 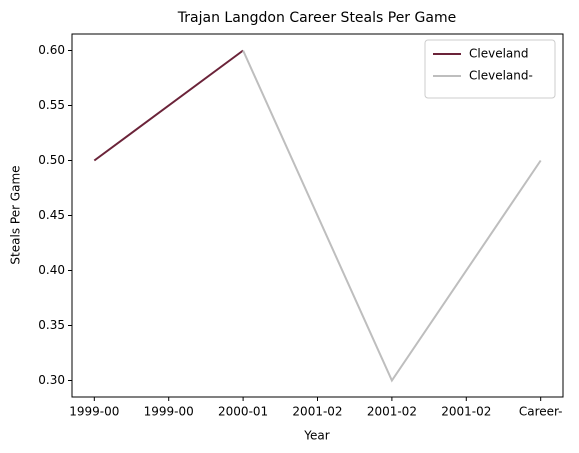 What do you see at coordinates (499, 54) in the screenshot?
I see `legend-label: Cleveland` at bounding box center [499, 54].